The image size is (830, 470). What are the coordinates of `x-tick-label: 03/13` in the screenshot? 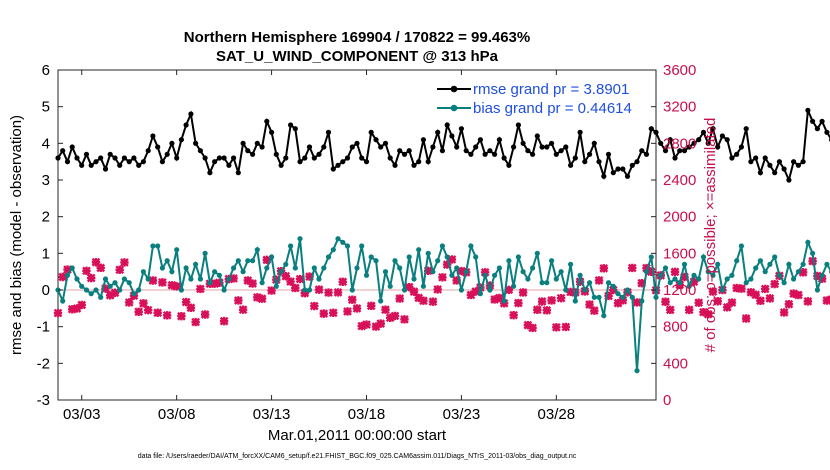 It's located at (272, 414).